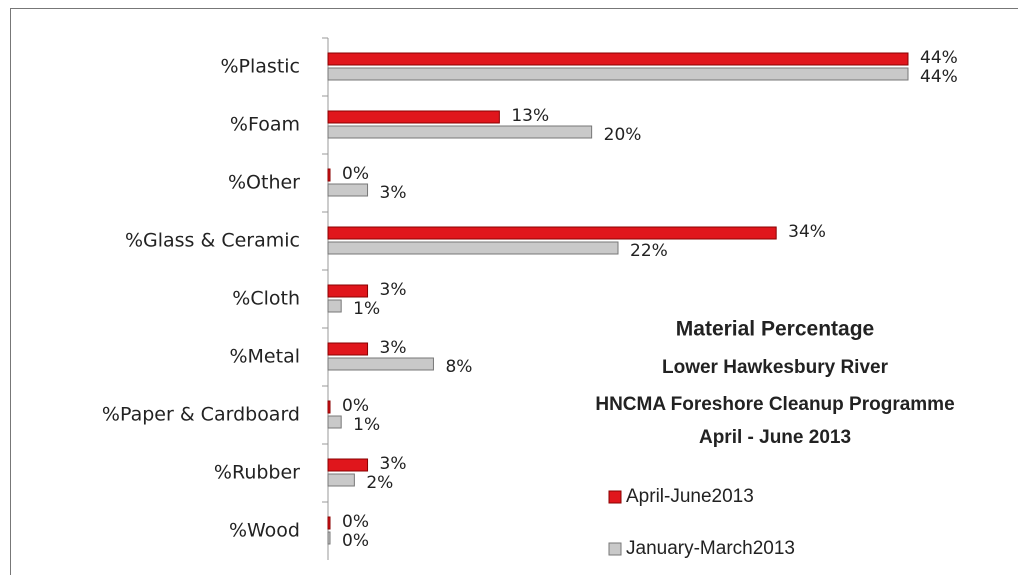  I want to click on category-label: %Foam, so click(265, 125).